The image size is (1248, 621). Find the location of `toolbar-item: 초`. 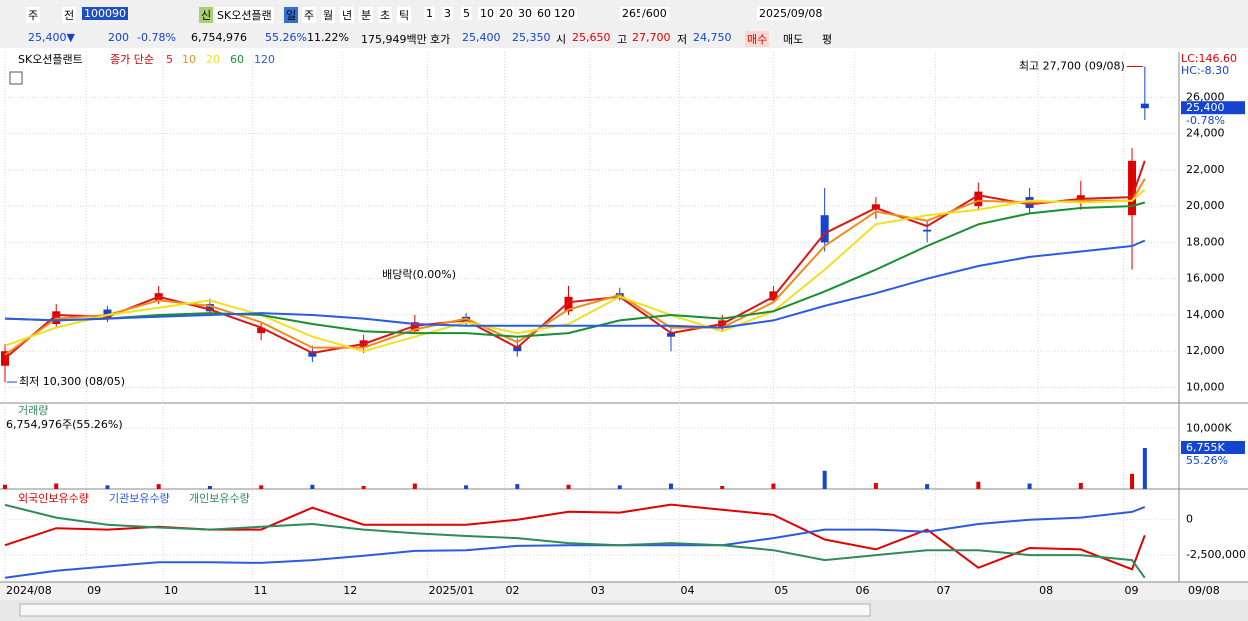

toolbar-item: 초 is located at coordinates (385, 15).